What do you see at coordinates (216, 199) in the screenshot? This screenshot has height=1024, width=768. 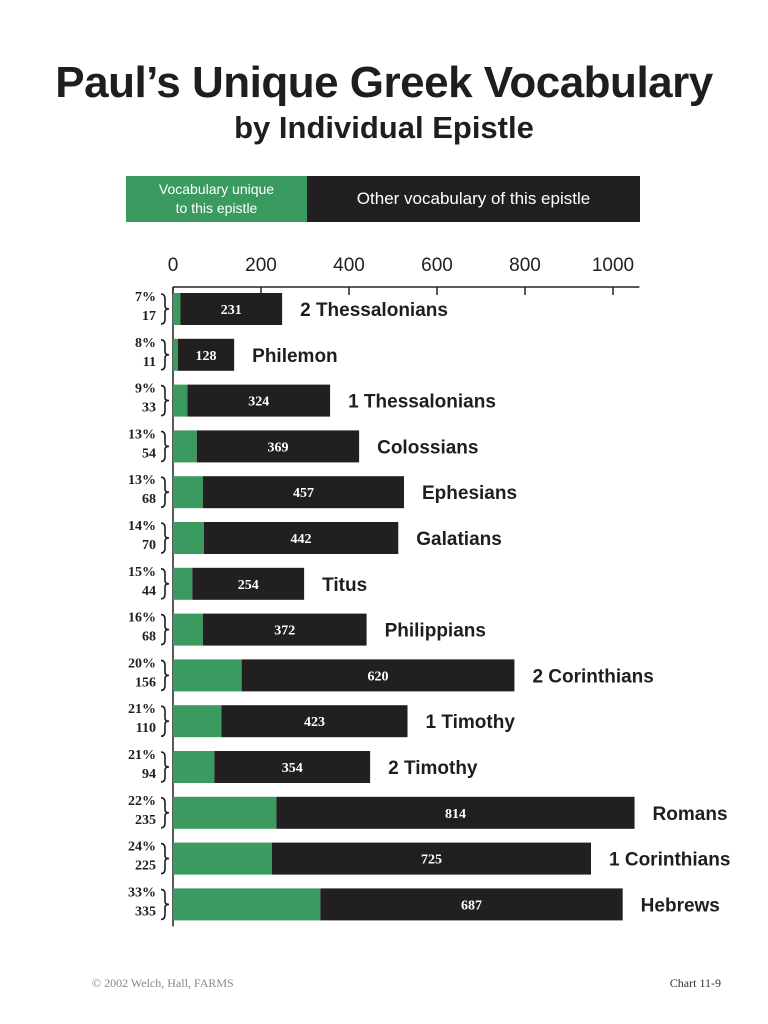 I see `legend-unique: Vocabulary unique to this epistle` at bounding box center [216, 199].